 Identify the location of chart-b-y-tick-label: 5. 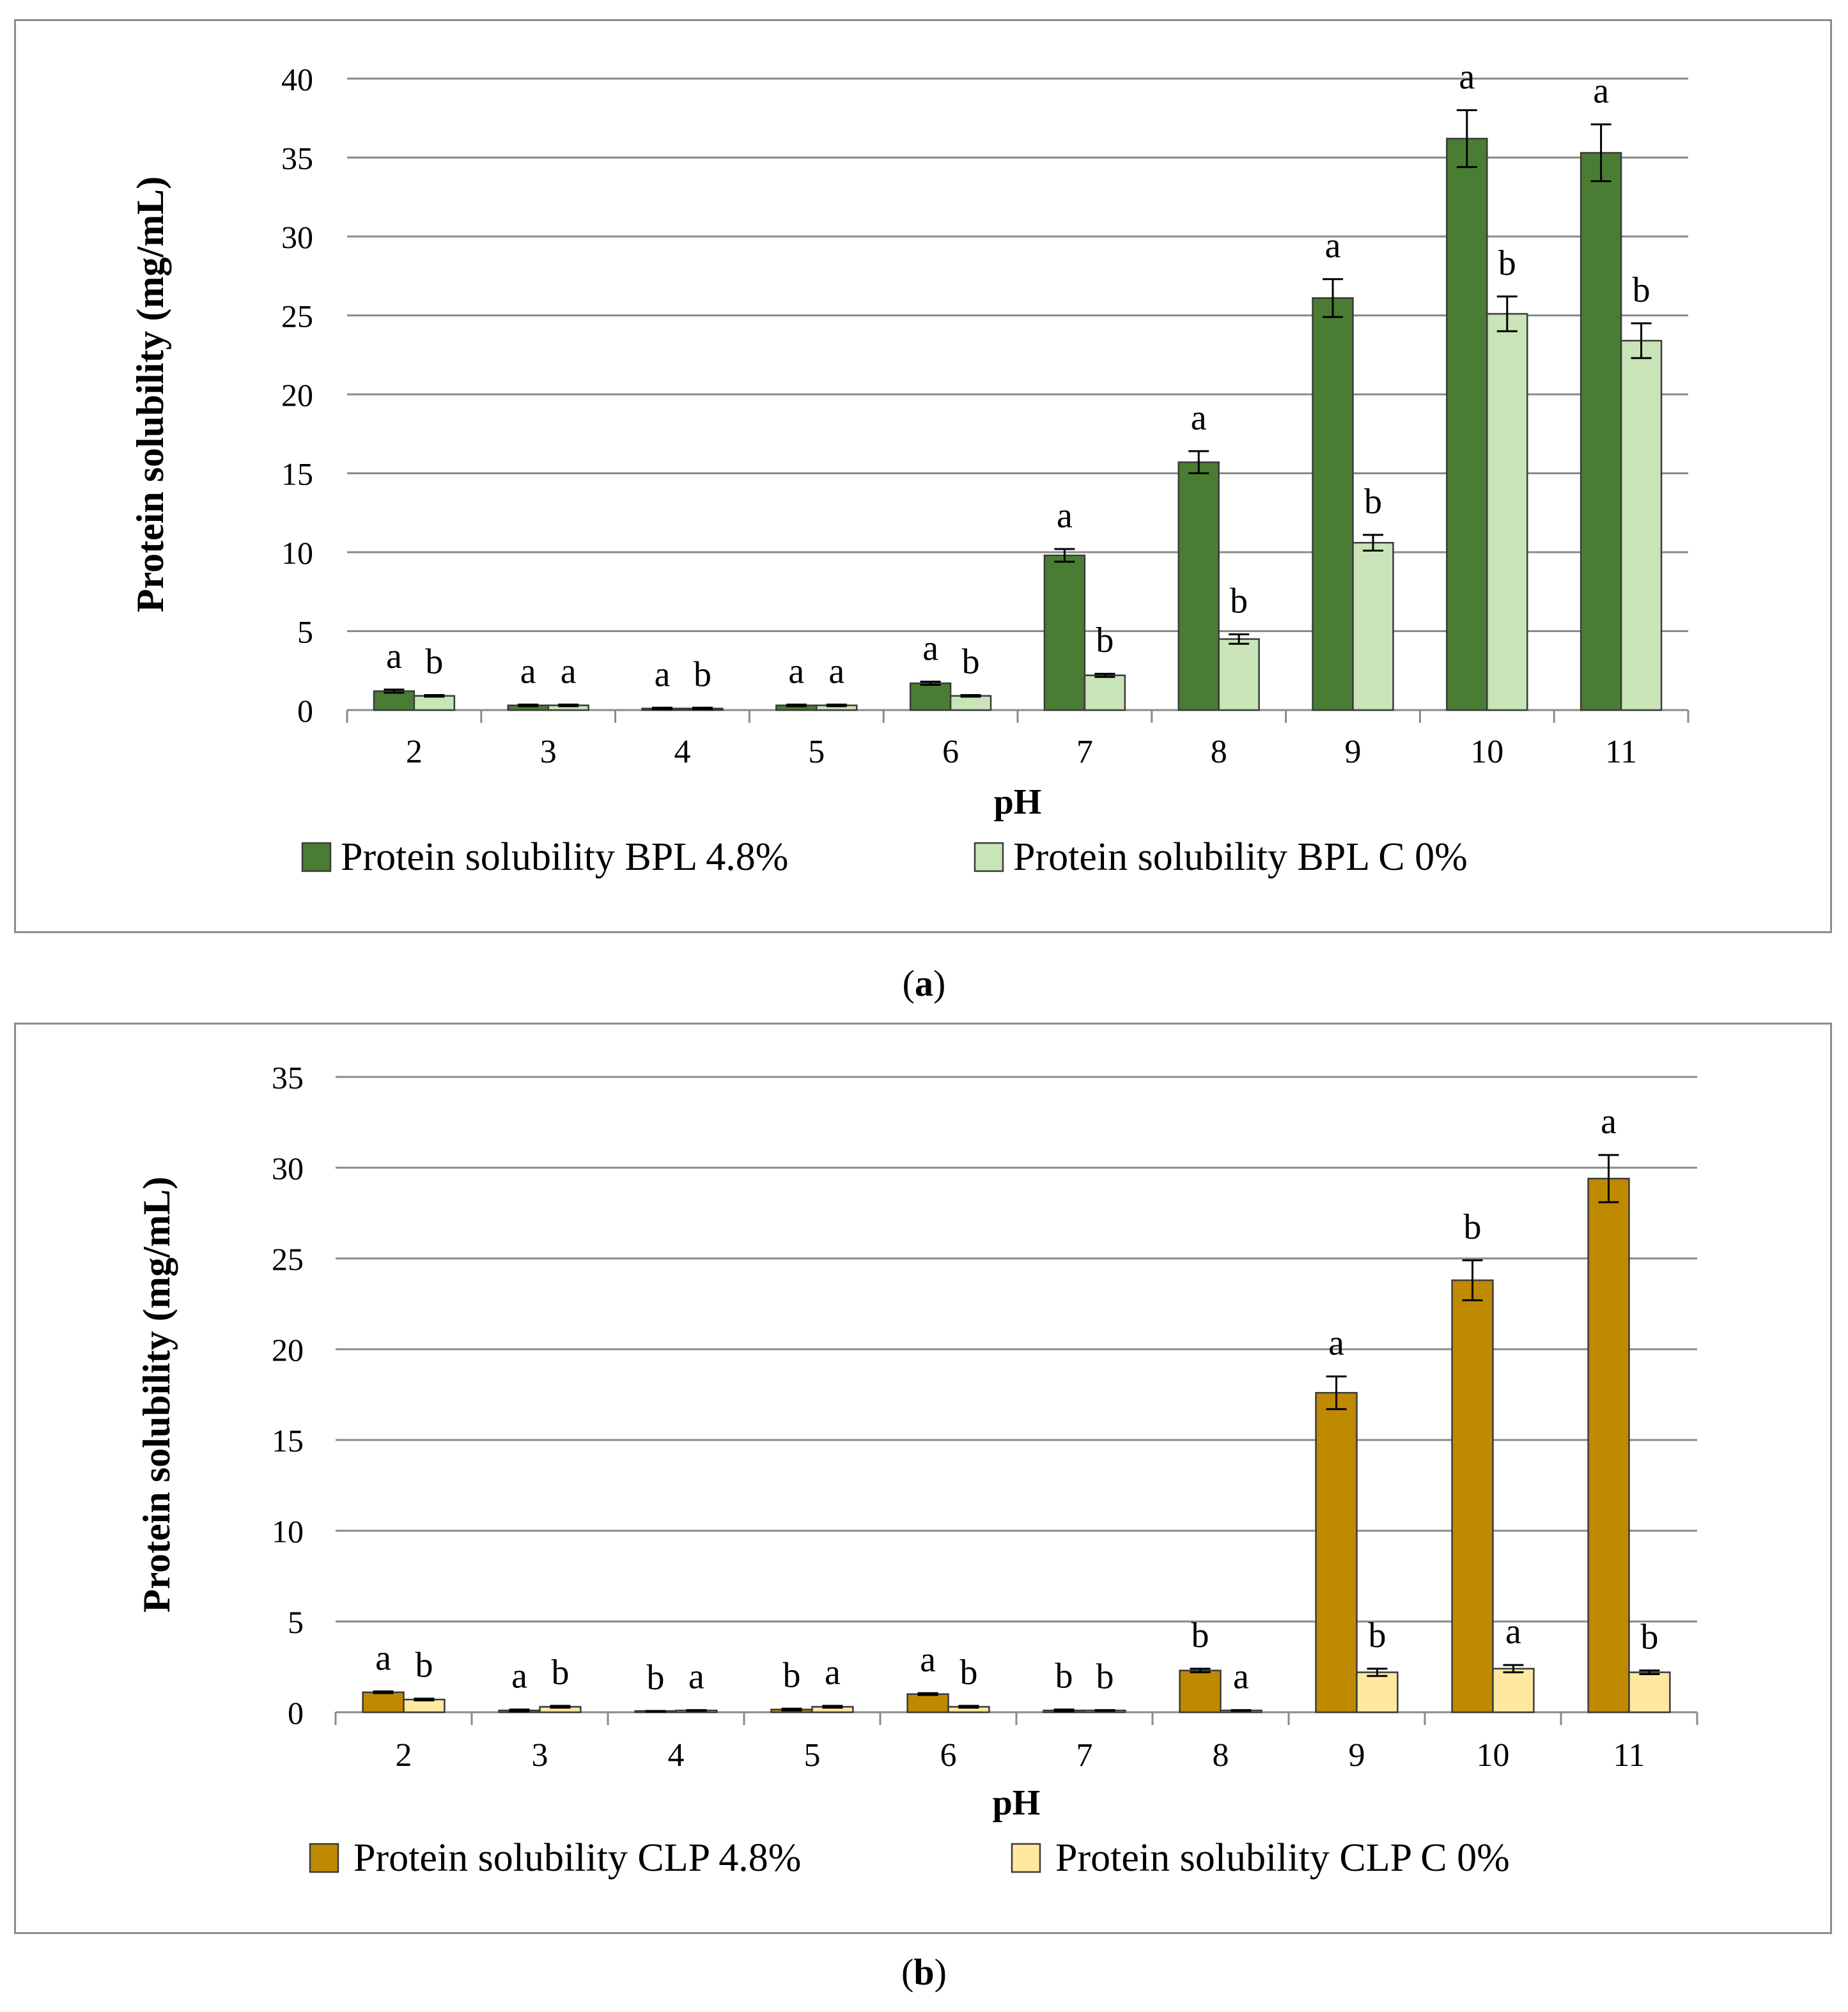
(296, 1622).